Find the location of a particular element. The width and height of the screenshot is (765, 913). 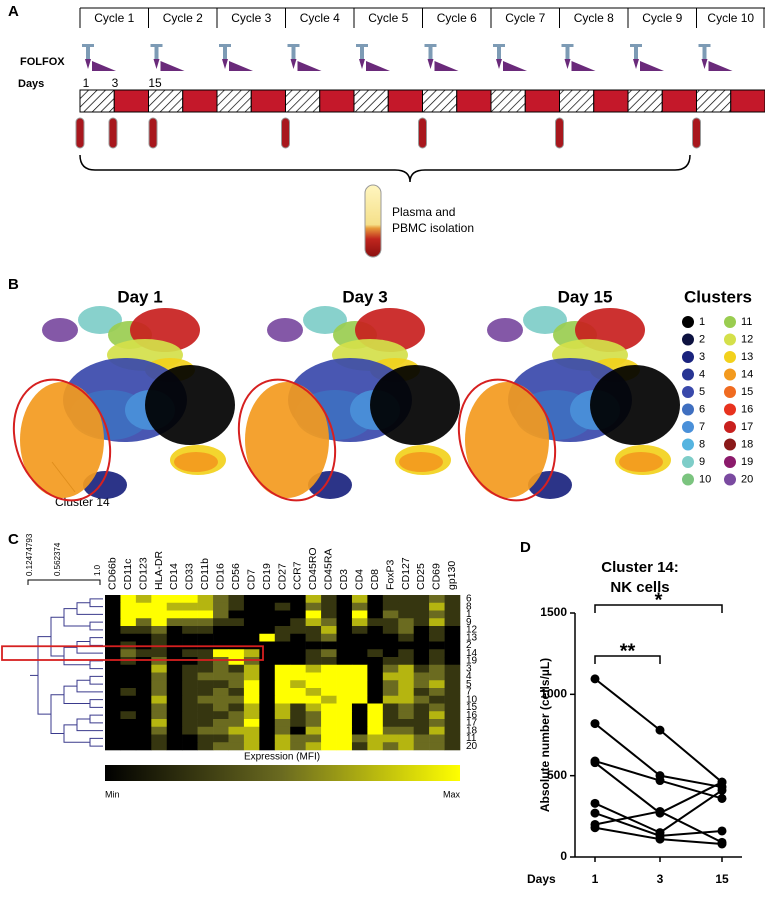

blood-tube is located at coordinates (153, 133).